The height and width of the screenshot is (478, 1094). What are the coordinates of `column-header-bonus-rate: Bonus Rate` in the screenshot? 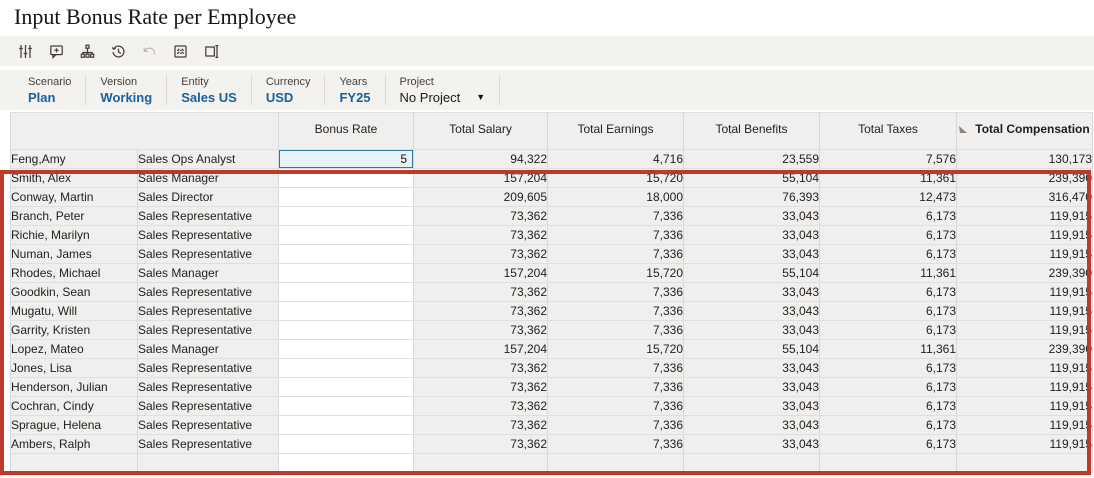 It's located at (346, 131).